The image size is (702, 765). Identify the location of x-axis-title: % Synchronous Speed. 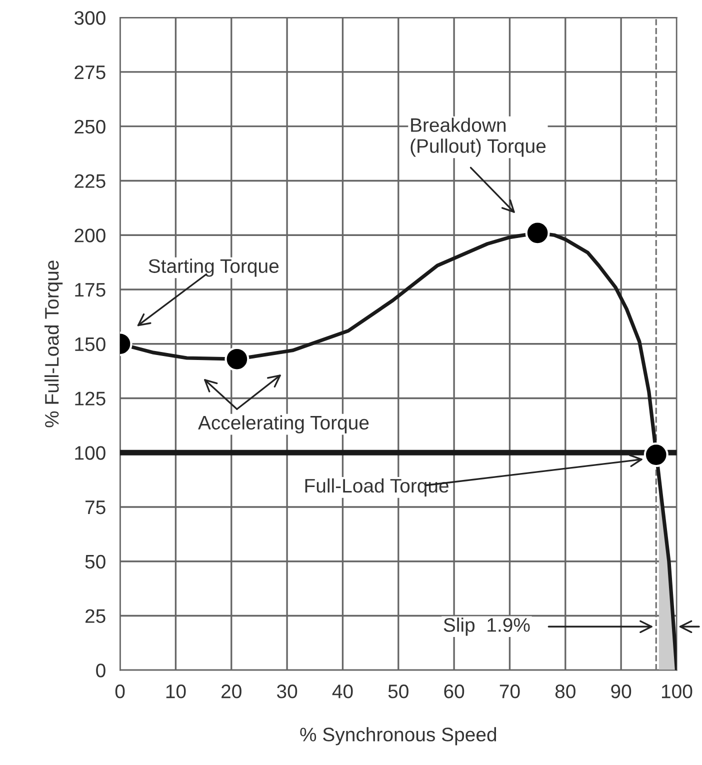
(398, 736).